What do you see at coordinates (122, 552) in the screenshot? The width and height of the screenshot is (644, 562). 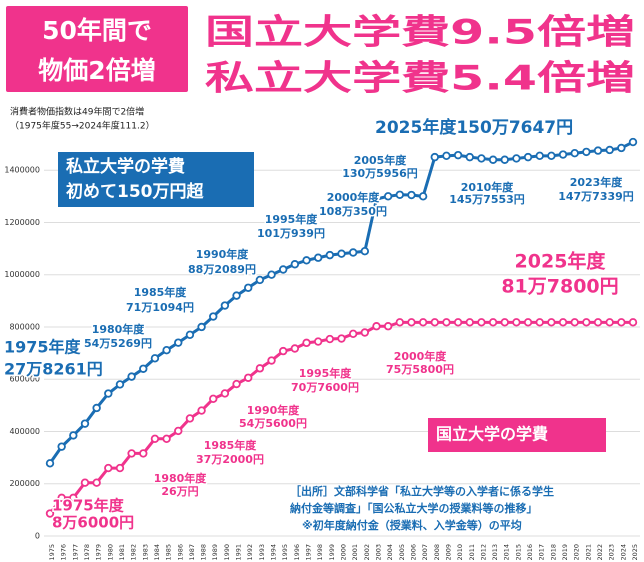 I see `x-tick-label: 1981` at bounding box center [122, 552].